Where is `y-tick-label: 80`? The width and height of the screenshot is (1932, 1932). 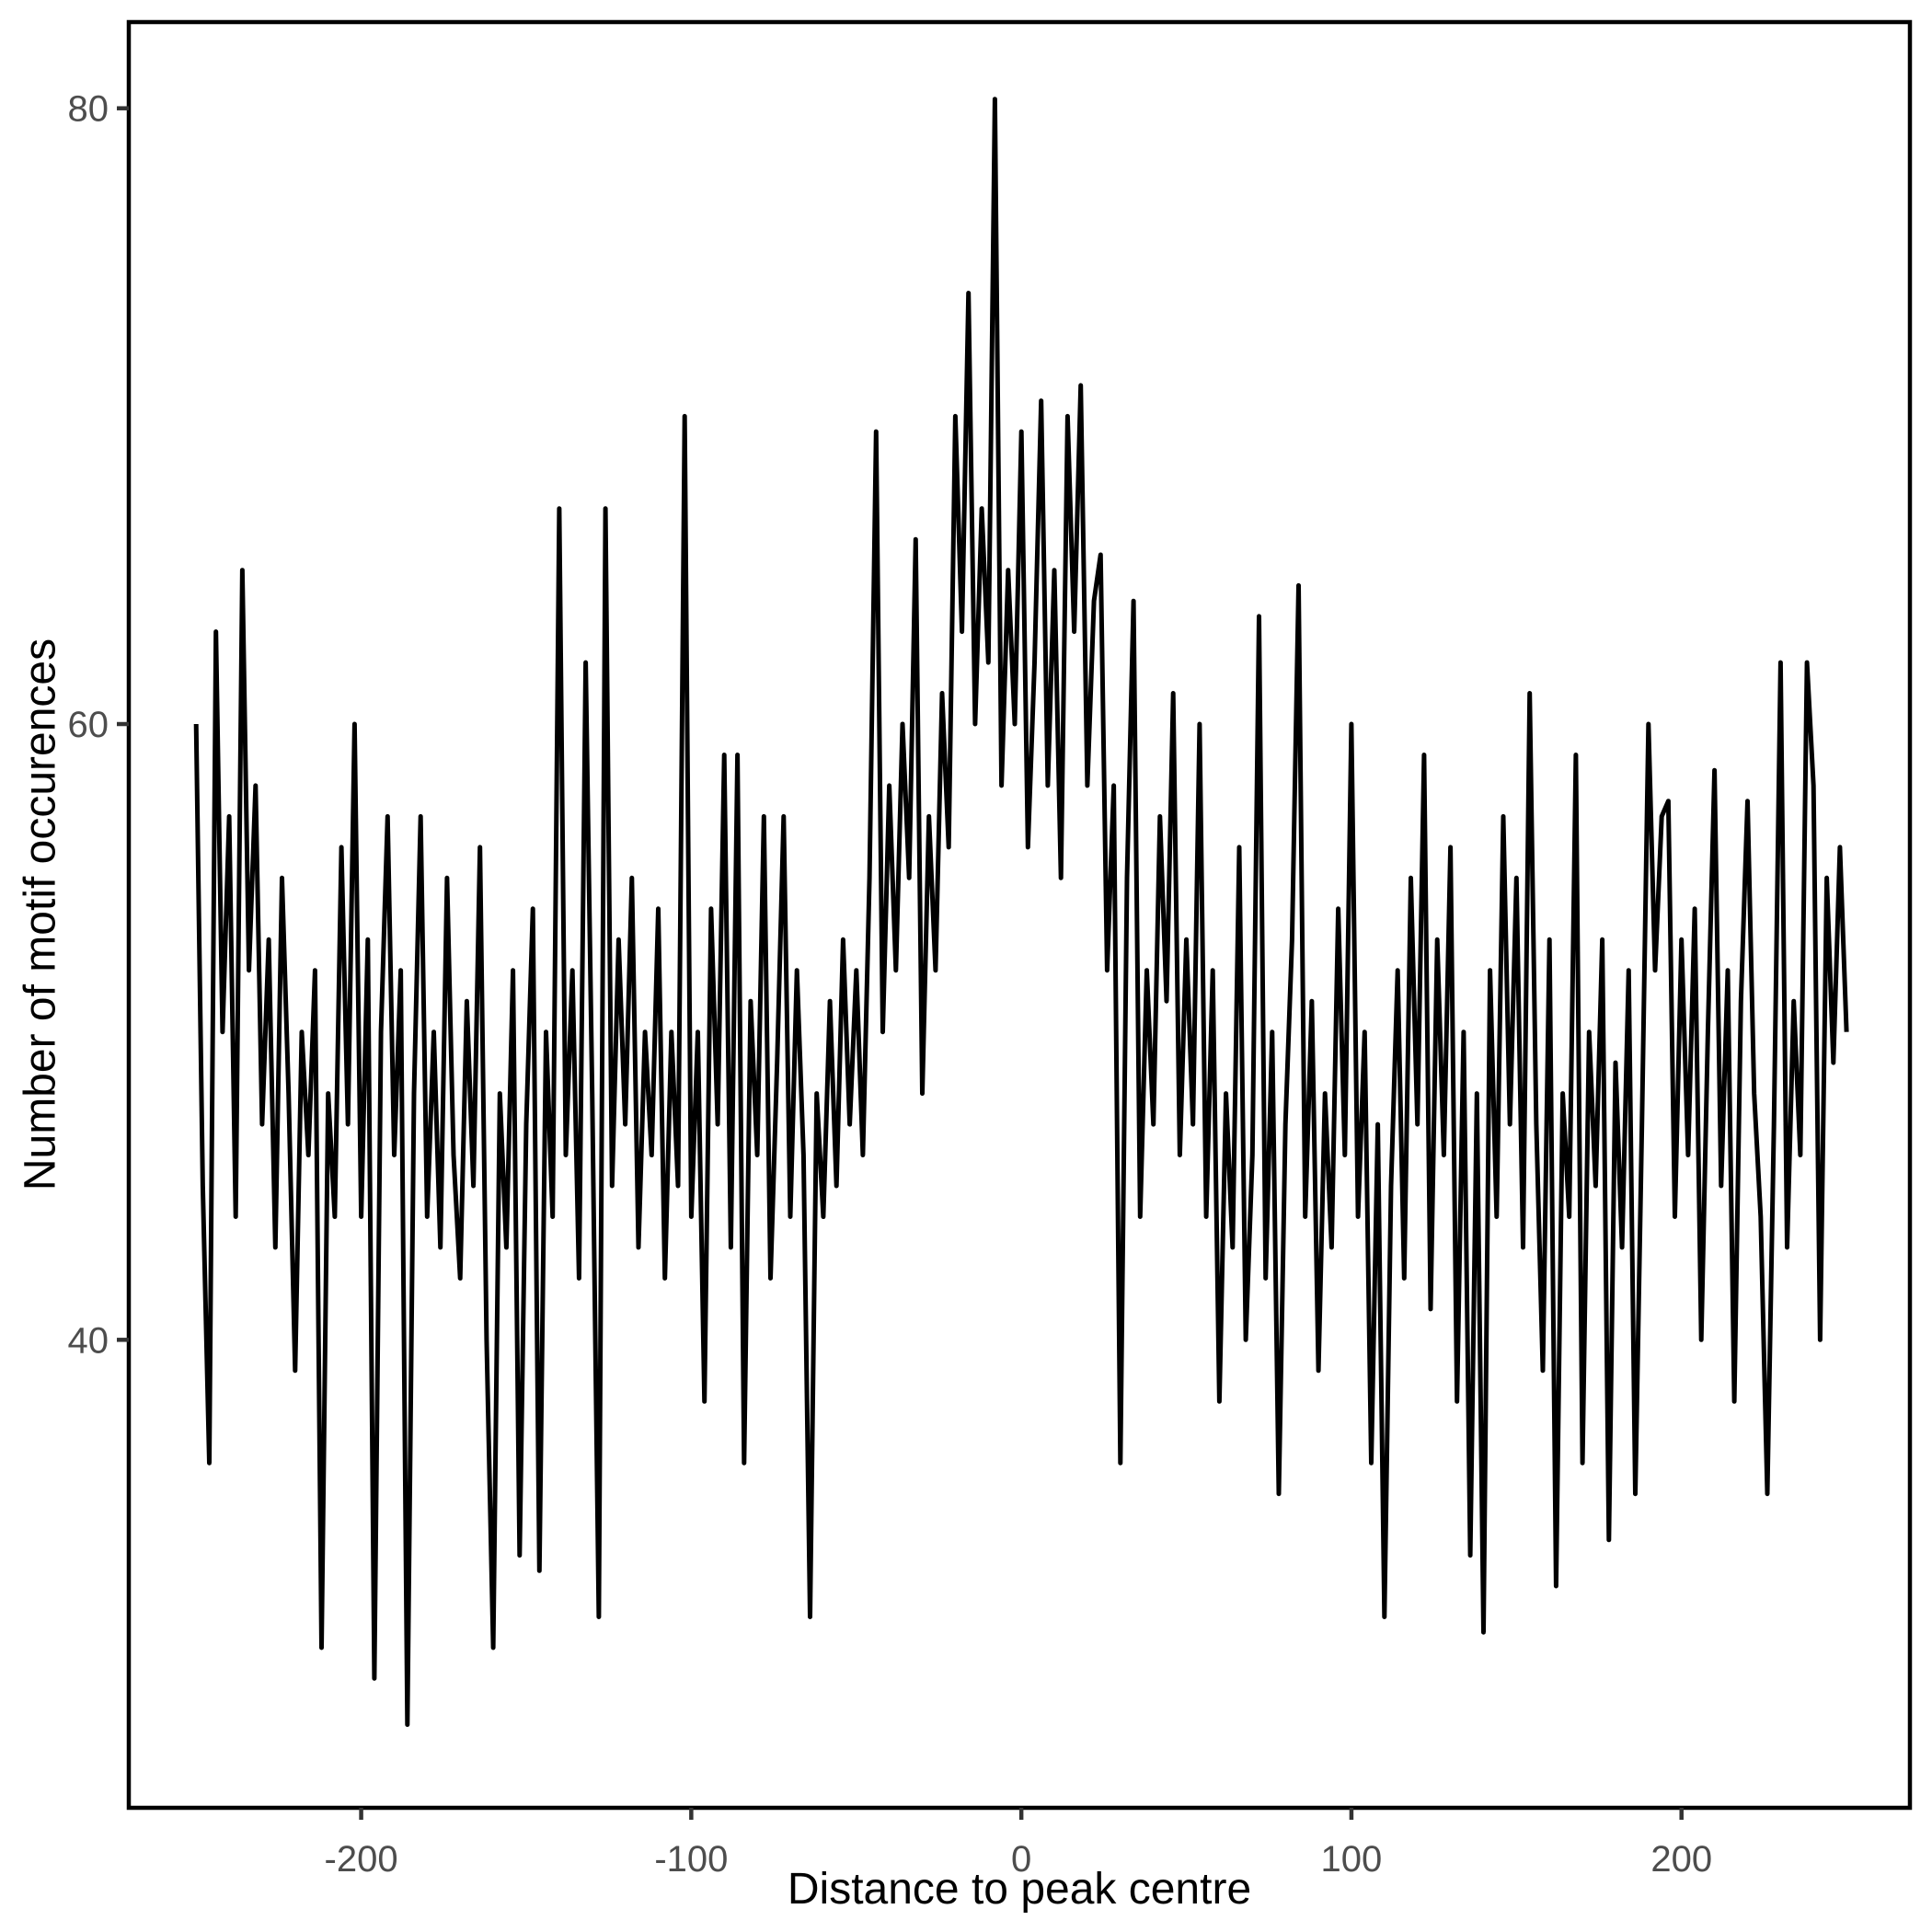 y-tick-label: 80 is located at coordinates (88, 109).